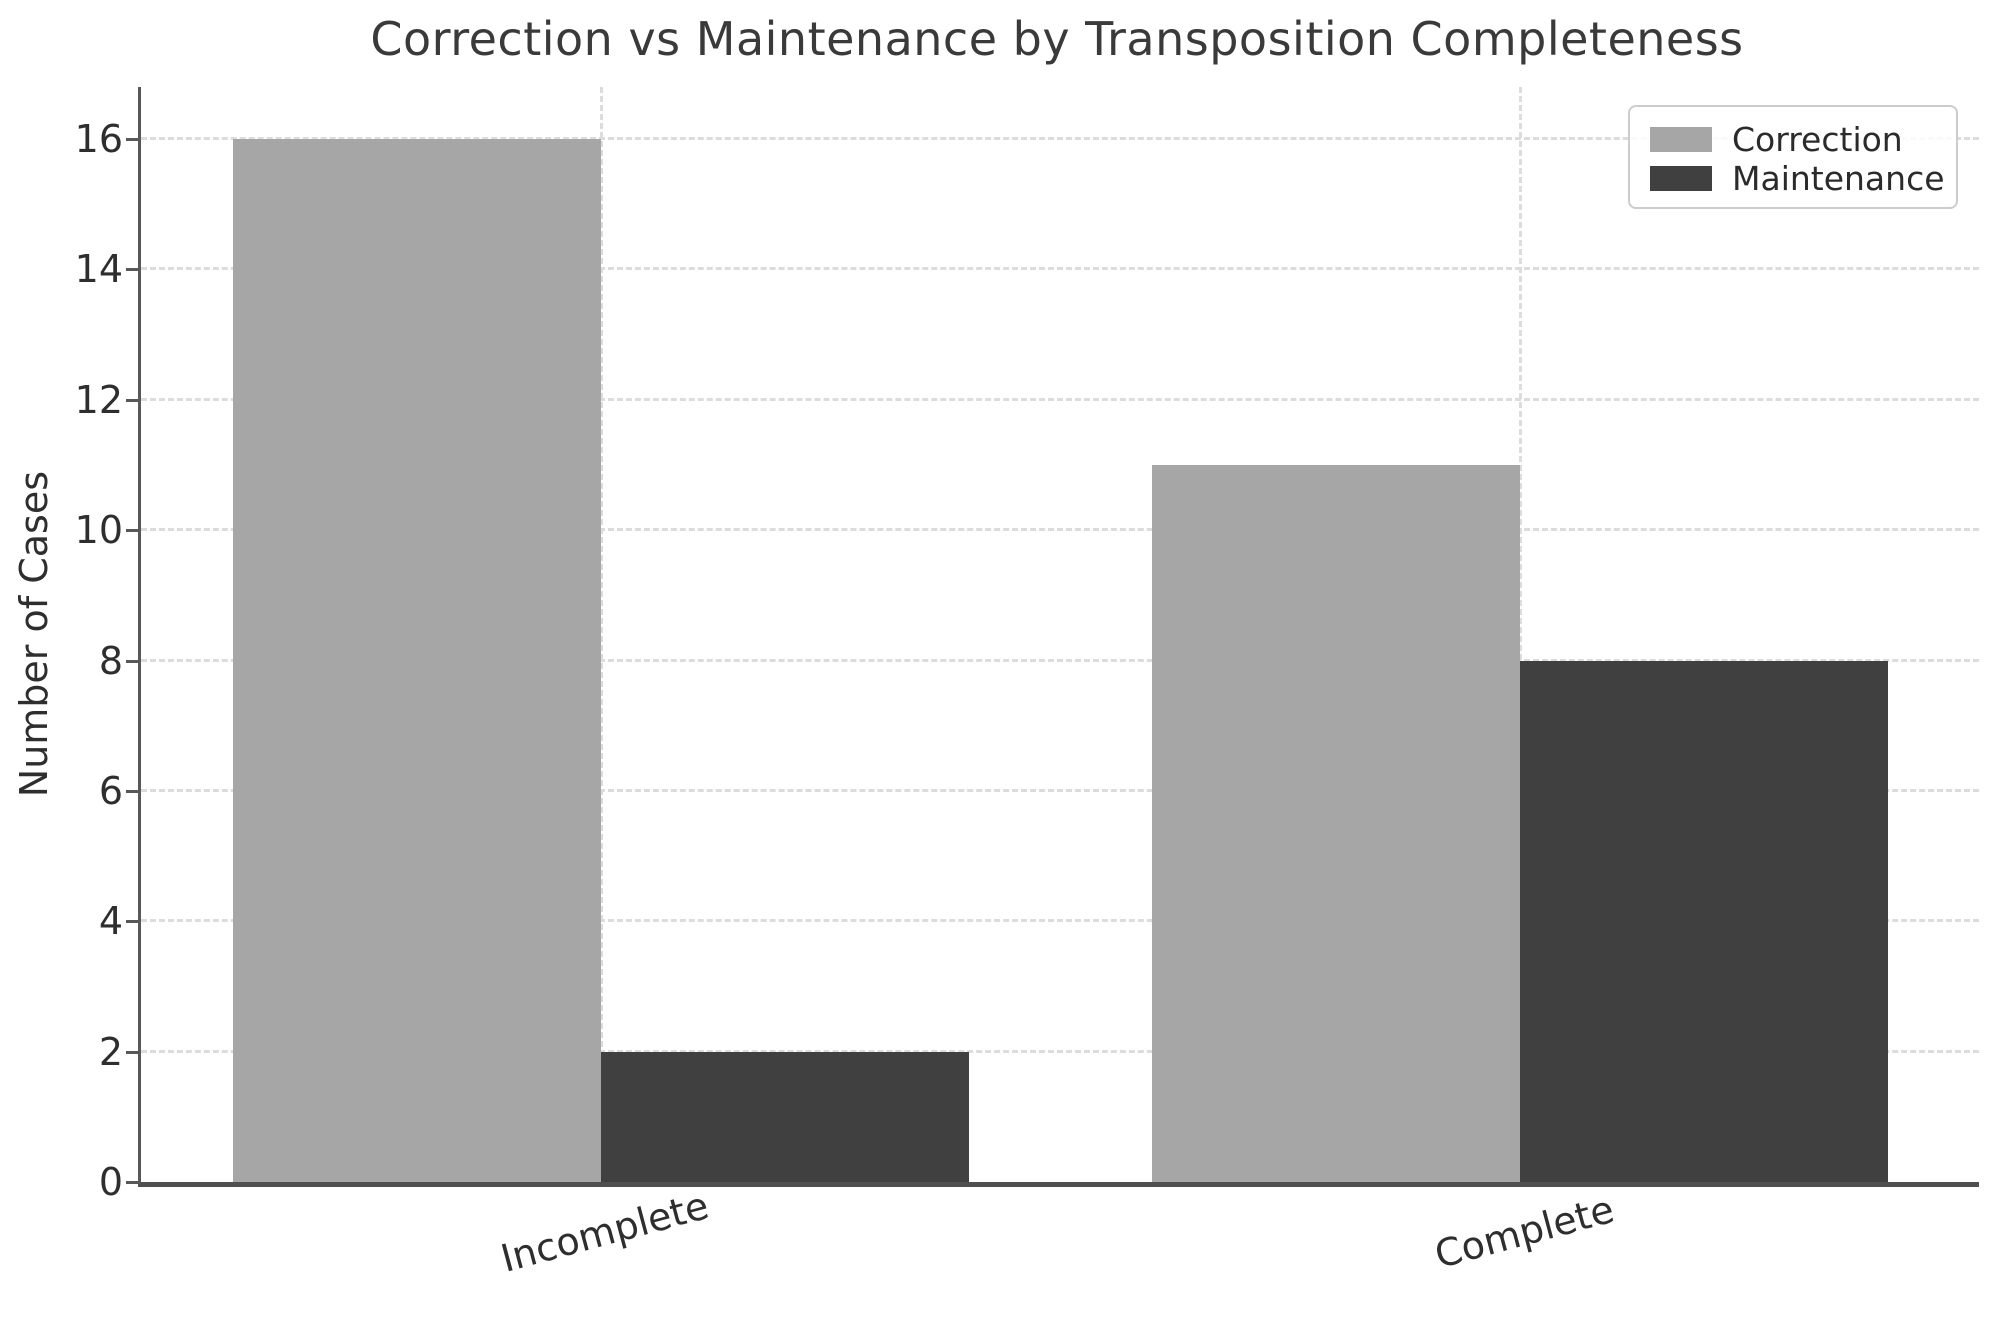 This screenshot has height=1320, width=2010. I want to click on y-tick-label: 0, so click(110, 1182).